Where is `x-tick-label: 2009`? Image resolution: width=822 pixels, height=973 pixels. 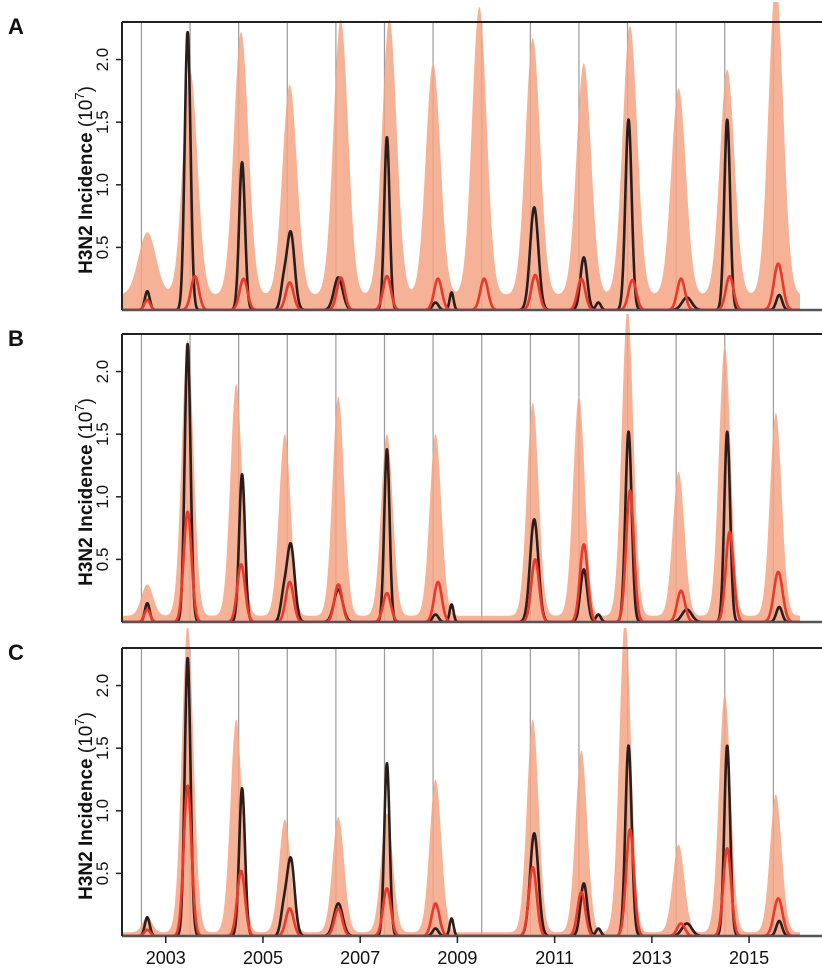
x-tick-label: 2009 is located at coordinates (457, 958).